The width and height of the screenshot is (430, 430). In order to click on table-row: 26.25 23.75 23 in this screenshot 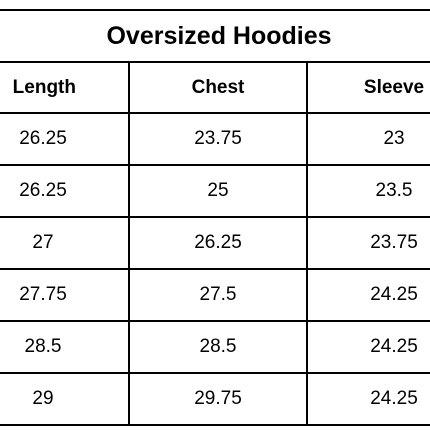, I will do `click(215, 139)`.